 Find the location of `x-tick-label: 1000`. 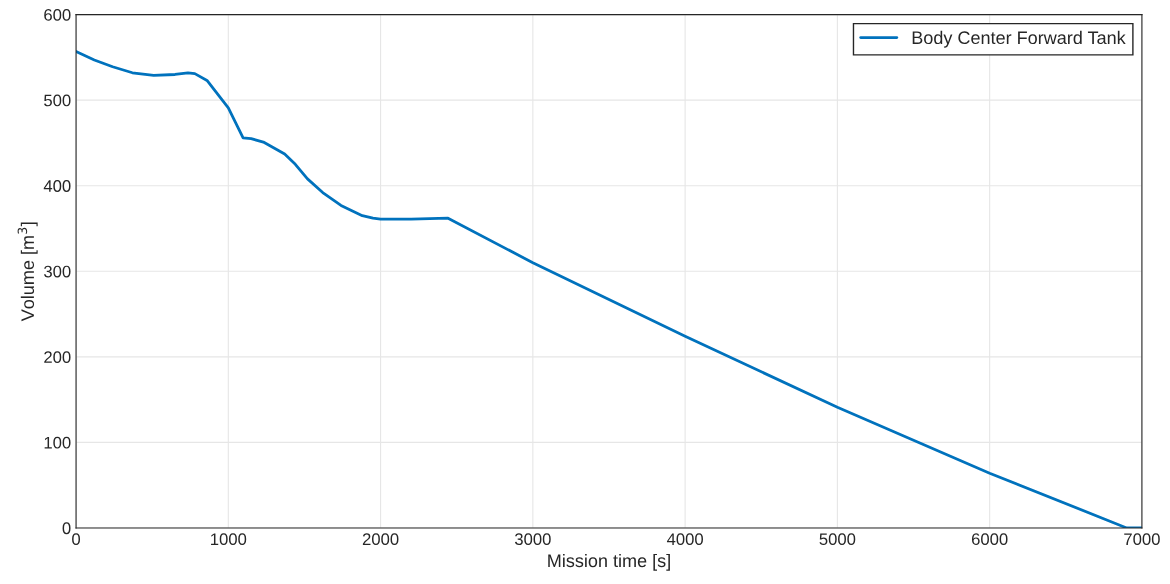

x-tick-label: 1000 is located at coordinates (229, 539).